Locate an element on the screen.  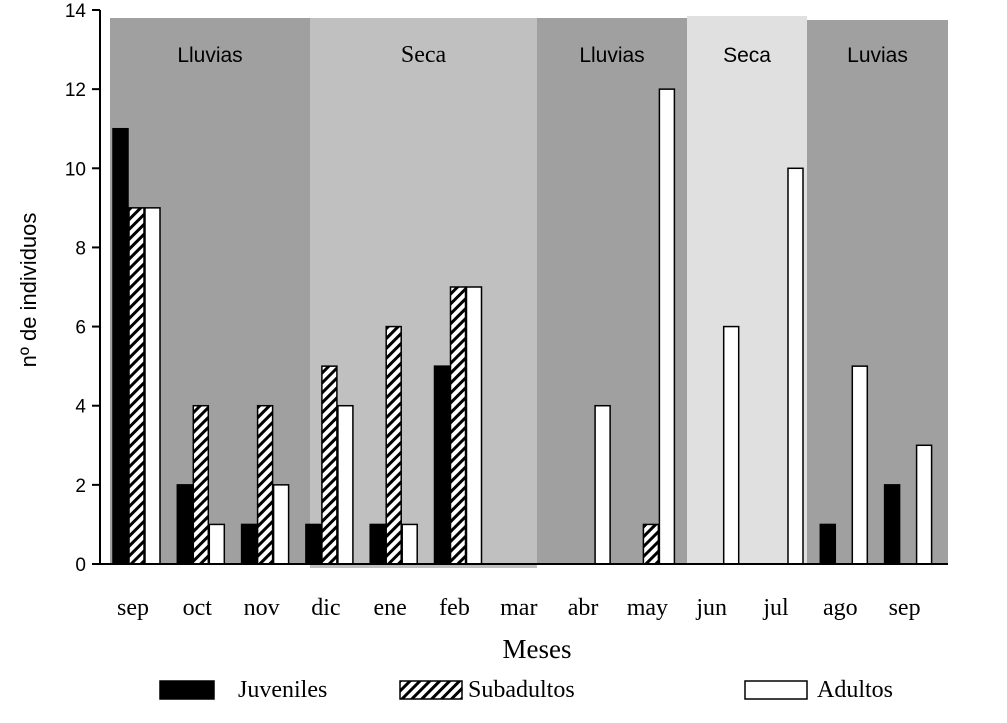
legend-swatch-adultos is located at coordinates (776, 690).